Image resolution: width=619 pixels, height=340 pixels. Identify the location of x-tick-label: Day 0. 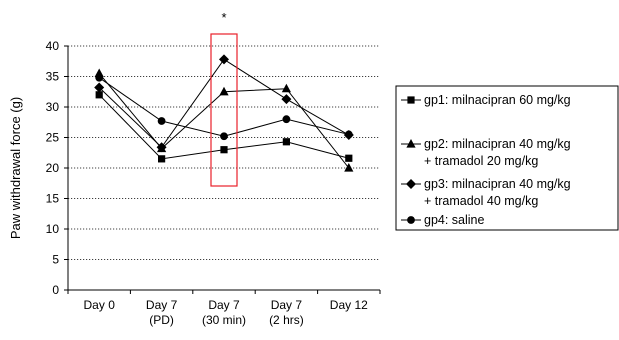
(100, 305).